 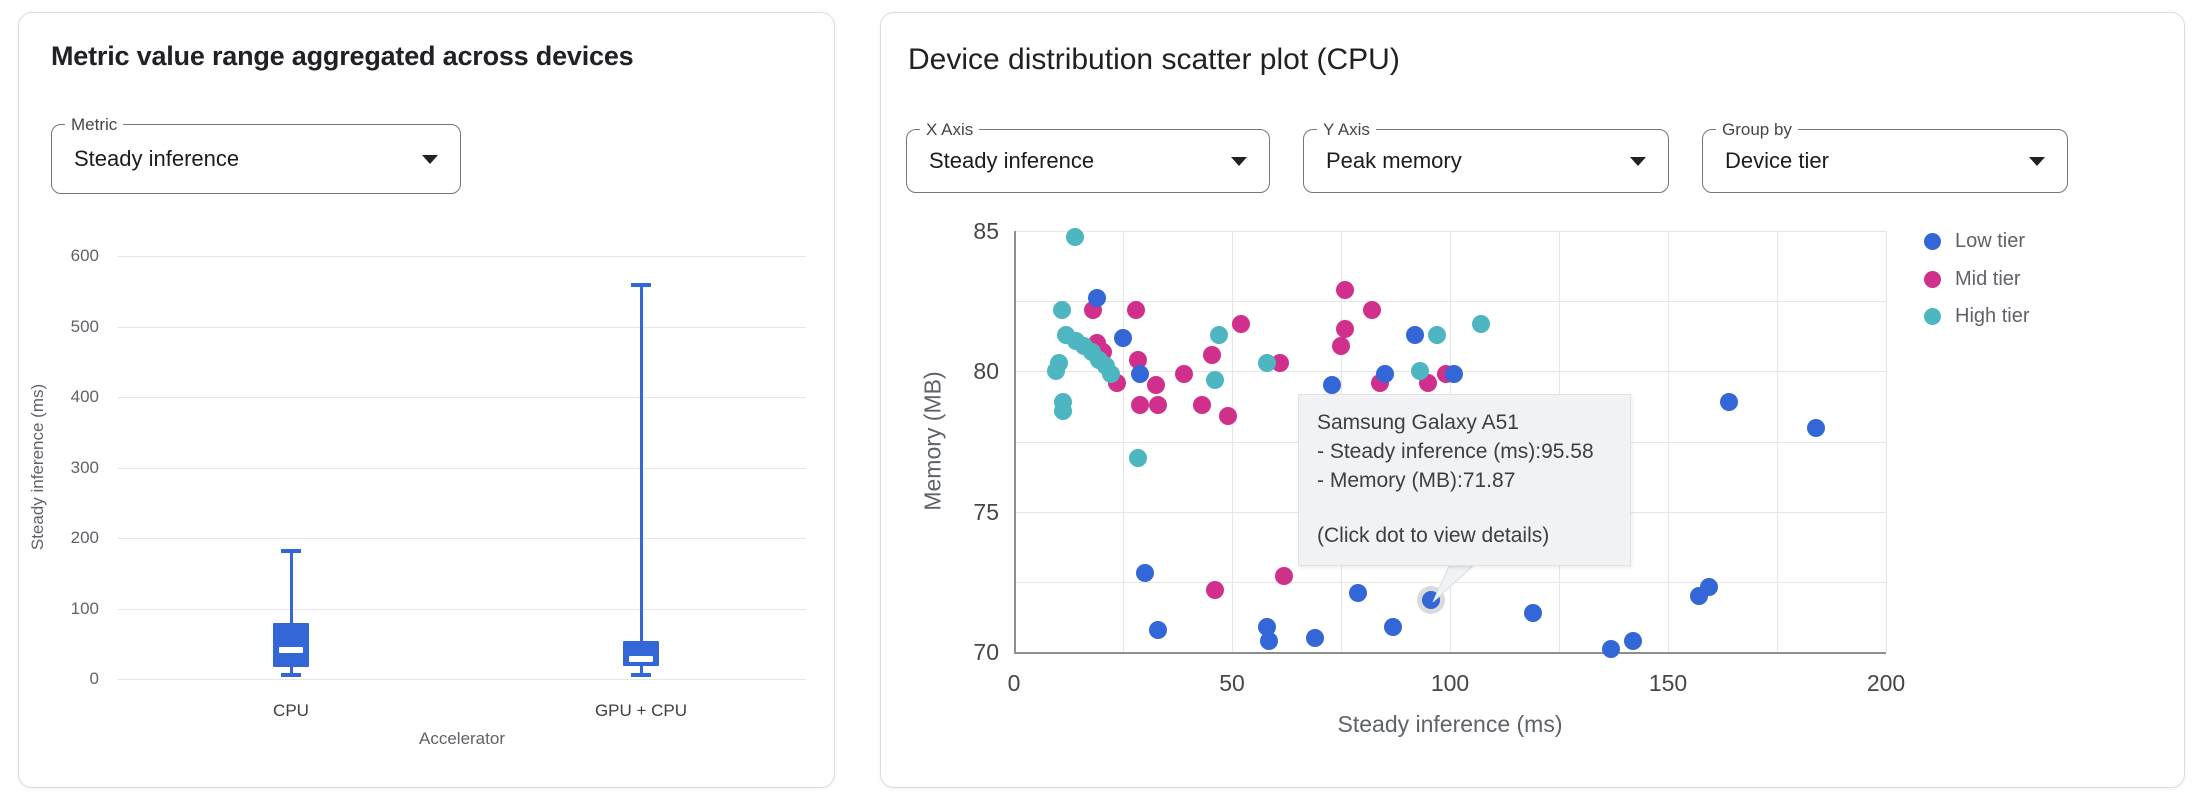 What do you see at coordinates (641, 479) in the screenshot?
I see `whisker-line` at bounding box center [641, 479].